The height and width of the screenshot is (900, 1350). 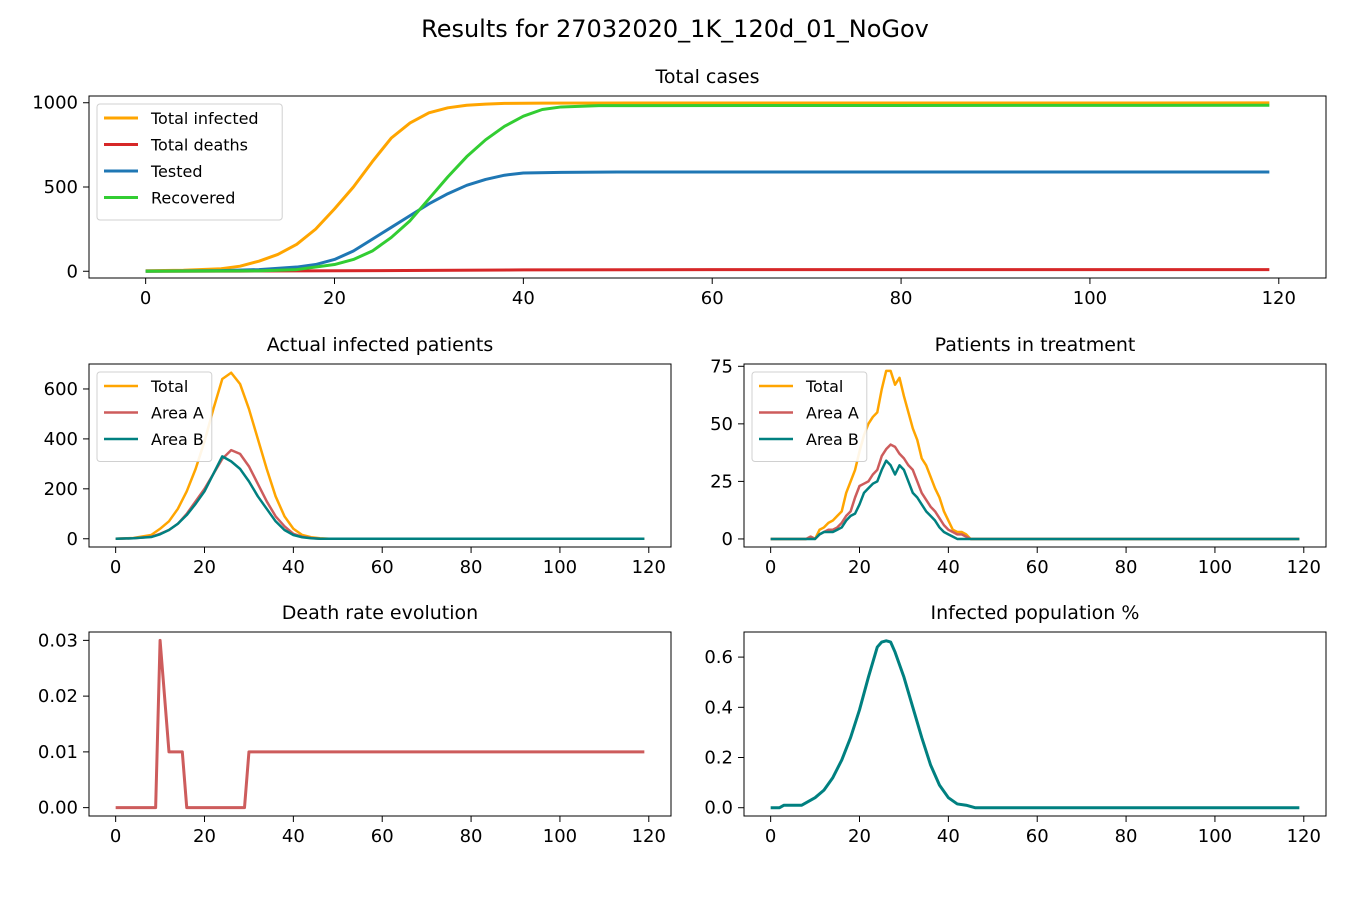 I want to click on chart-title: Patients in treatment, so click(x=1035, y=345).